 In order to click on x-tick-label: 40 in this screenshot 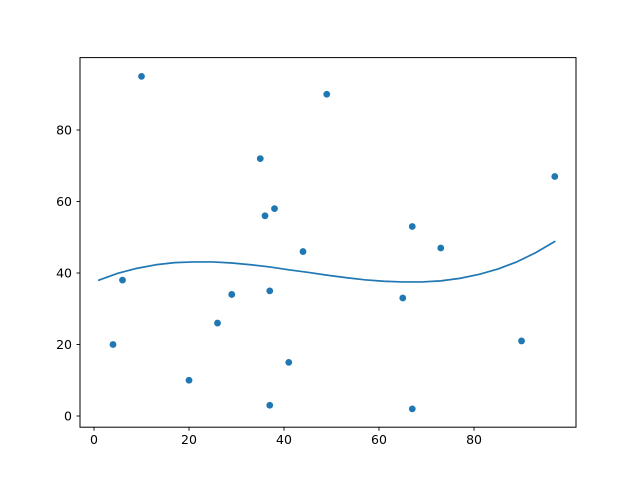, I will do `click(284, 439)`.